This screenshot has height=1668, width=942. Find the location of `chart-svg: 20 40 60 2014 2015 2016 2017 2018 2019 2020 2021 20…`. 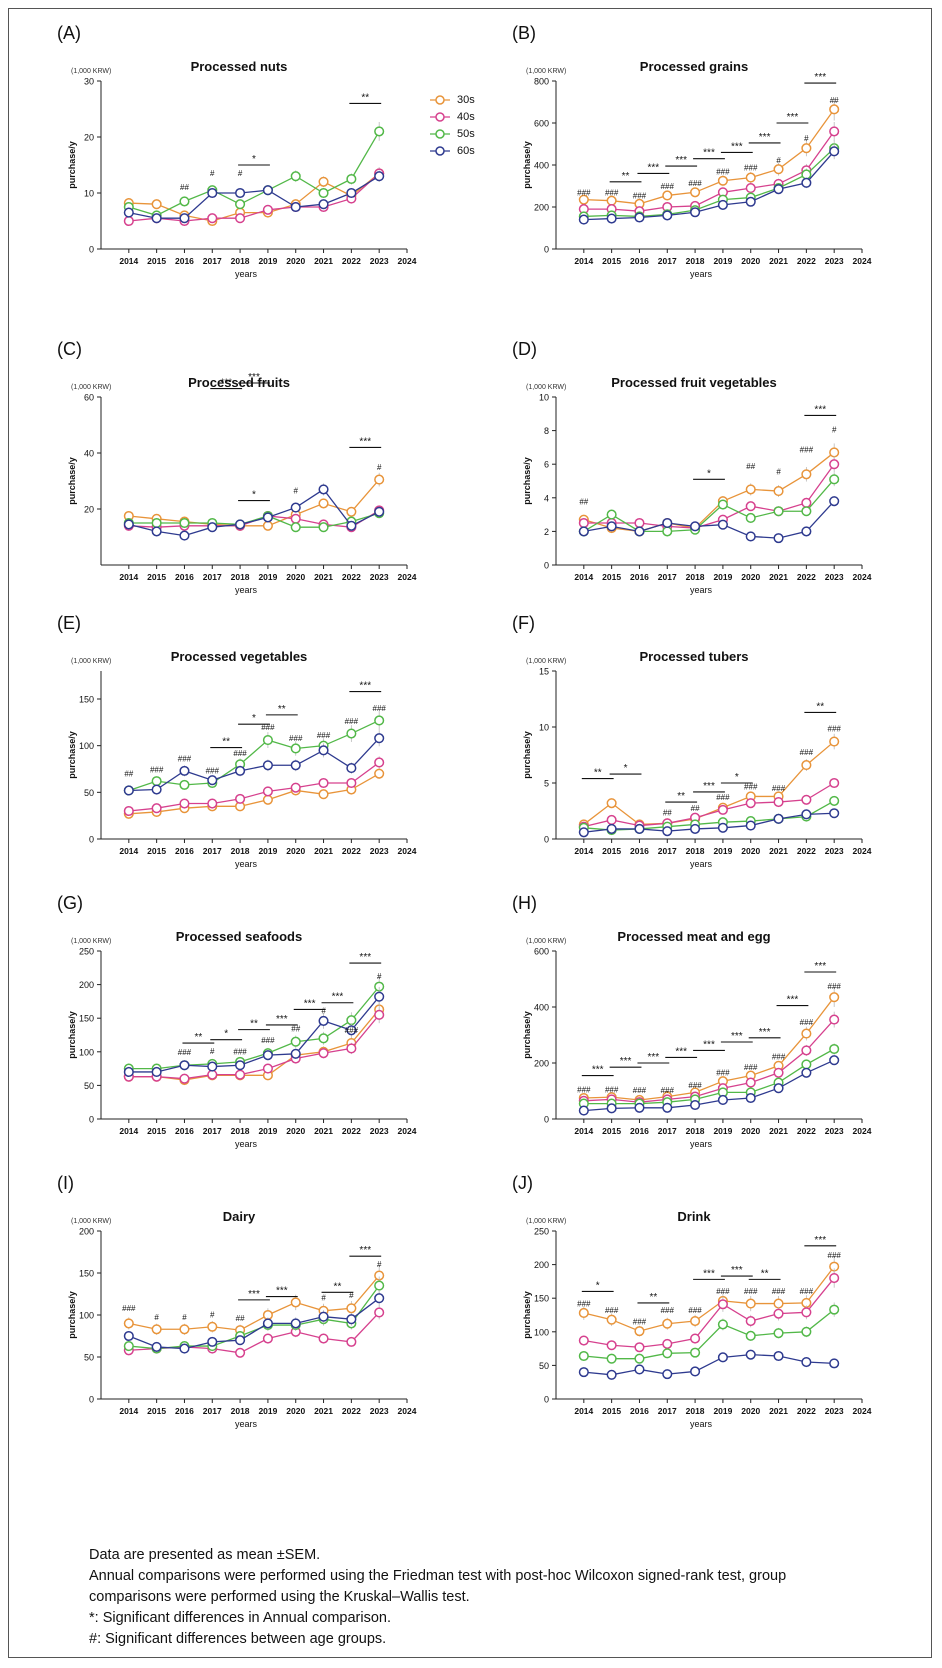

chart-svg: 20 40 60 2014 2015 2016 2017 2018 2019 2020 2021 20… is located at coordinates (242, 483).